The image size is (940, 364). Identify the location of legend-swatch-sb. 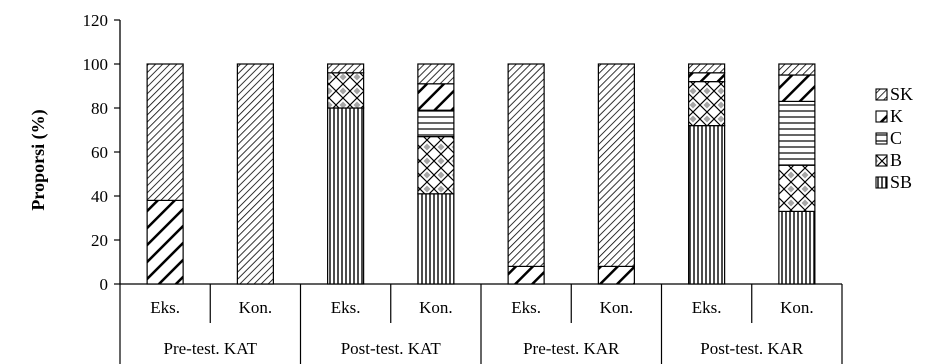
(881, 182).